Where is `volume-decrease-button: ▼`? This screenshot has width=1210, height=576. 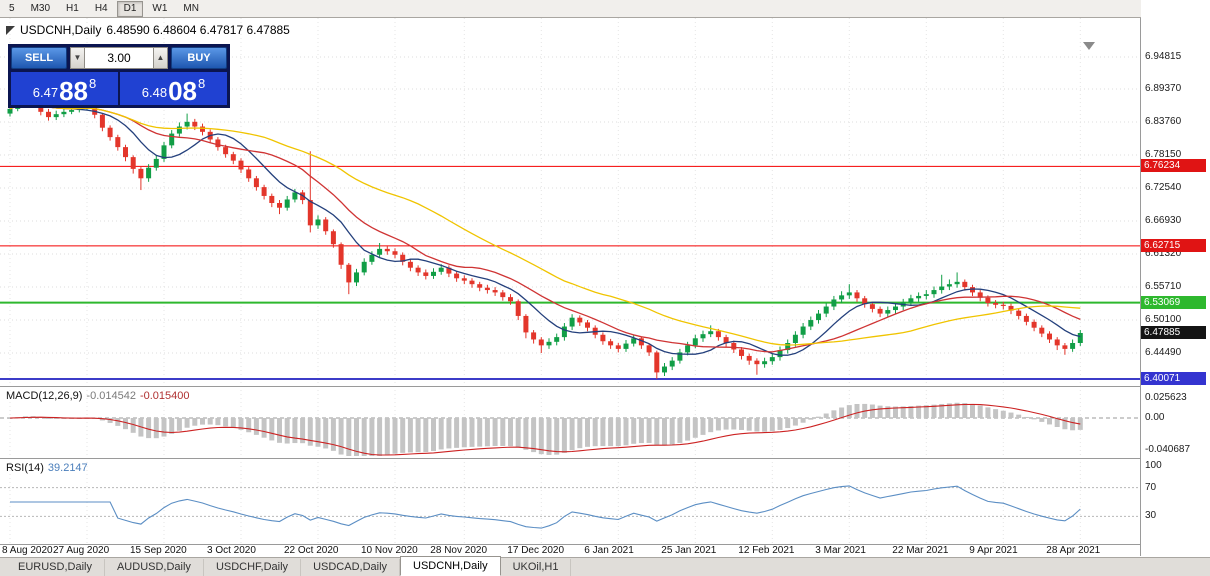 volume-decrease-button: ▼ is located at coordinates (77, 58).